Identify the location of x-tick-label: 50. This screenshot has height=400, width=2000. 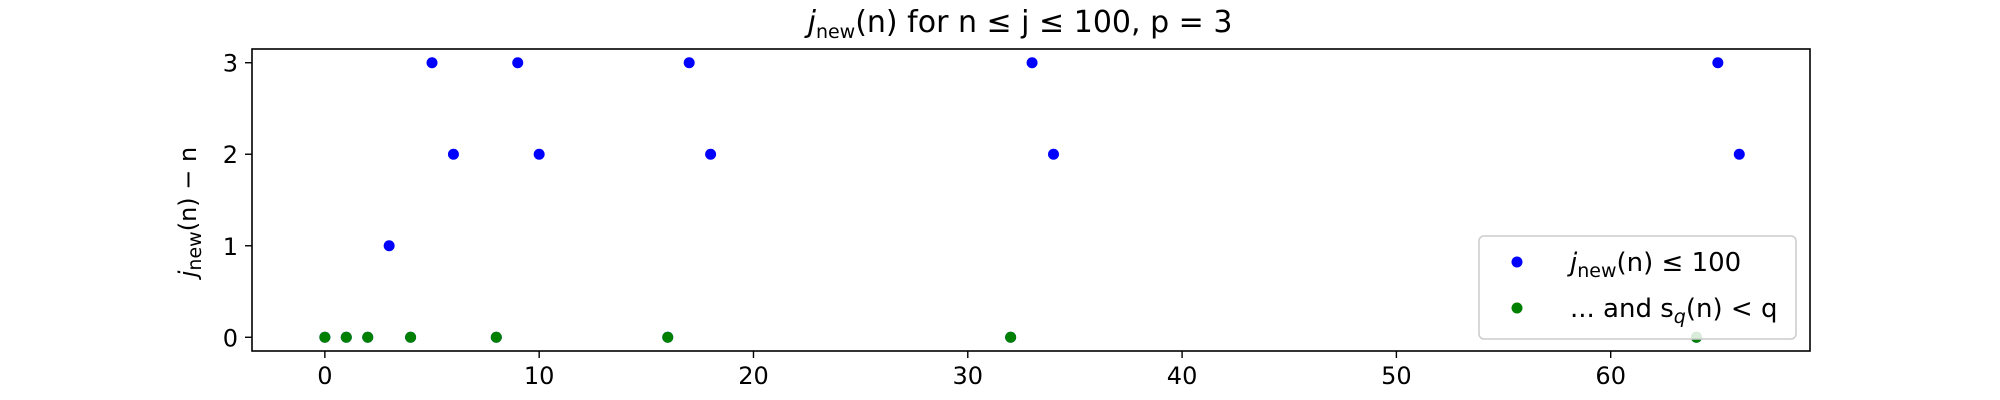
(1396, 376).